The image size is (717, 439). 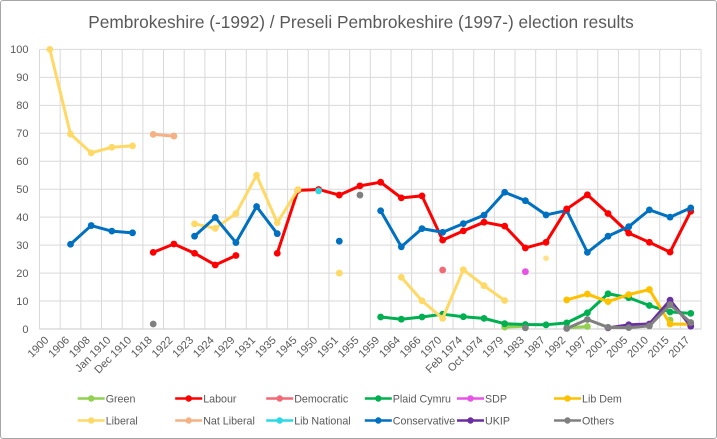 I want to click on svg-text: 1900, so click(x=39, y=347).